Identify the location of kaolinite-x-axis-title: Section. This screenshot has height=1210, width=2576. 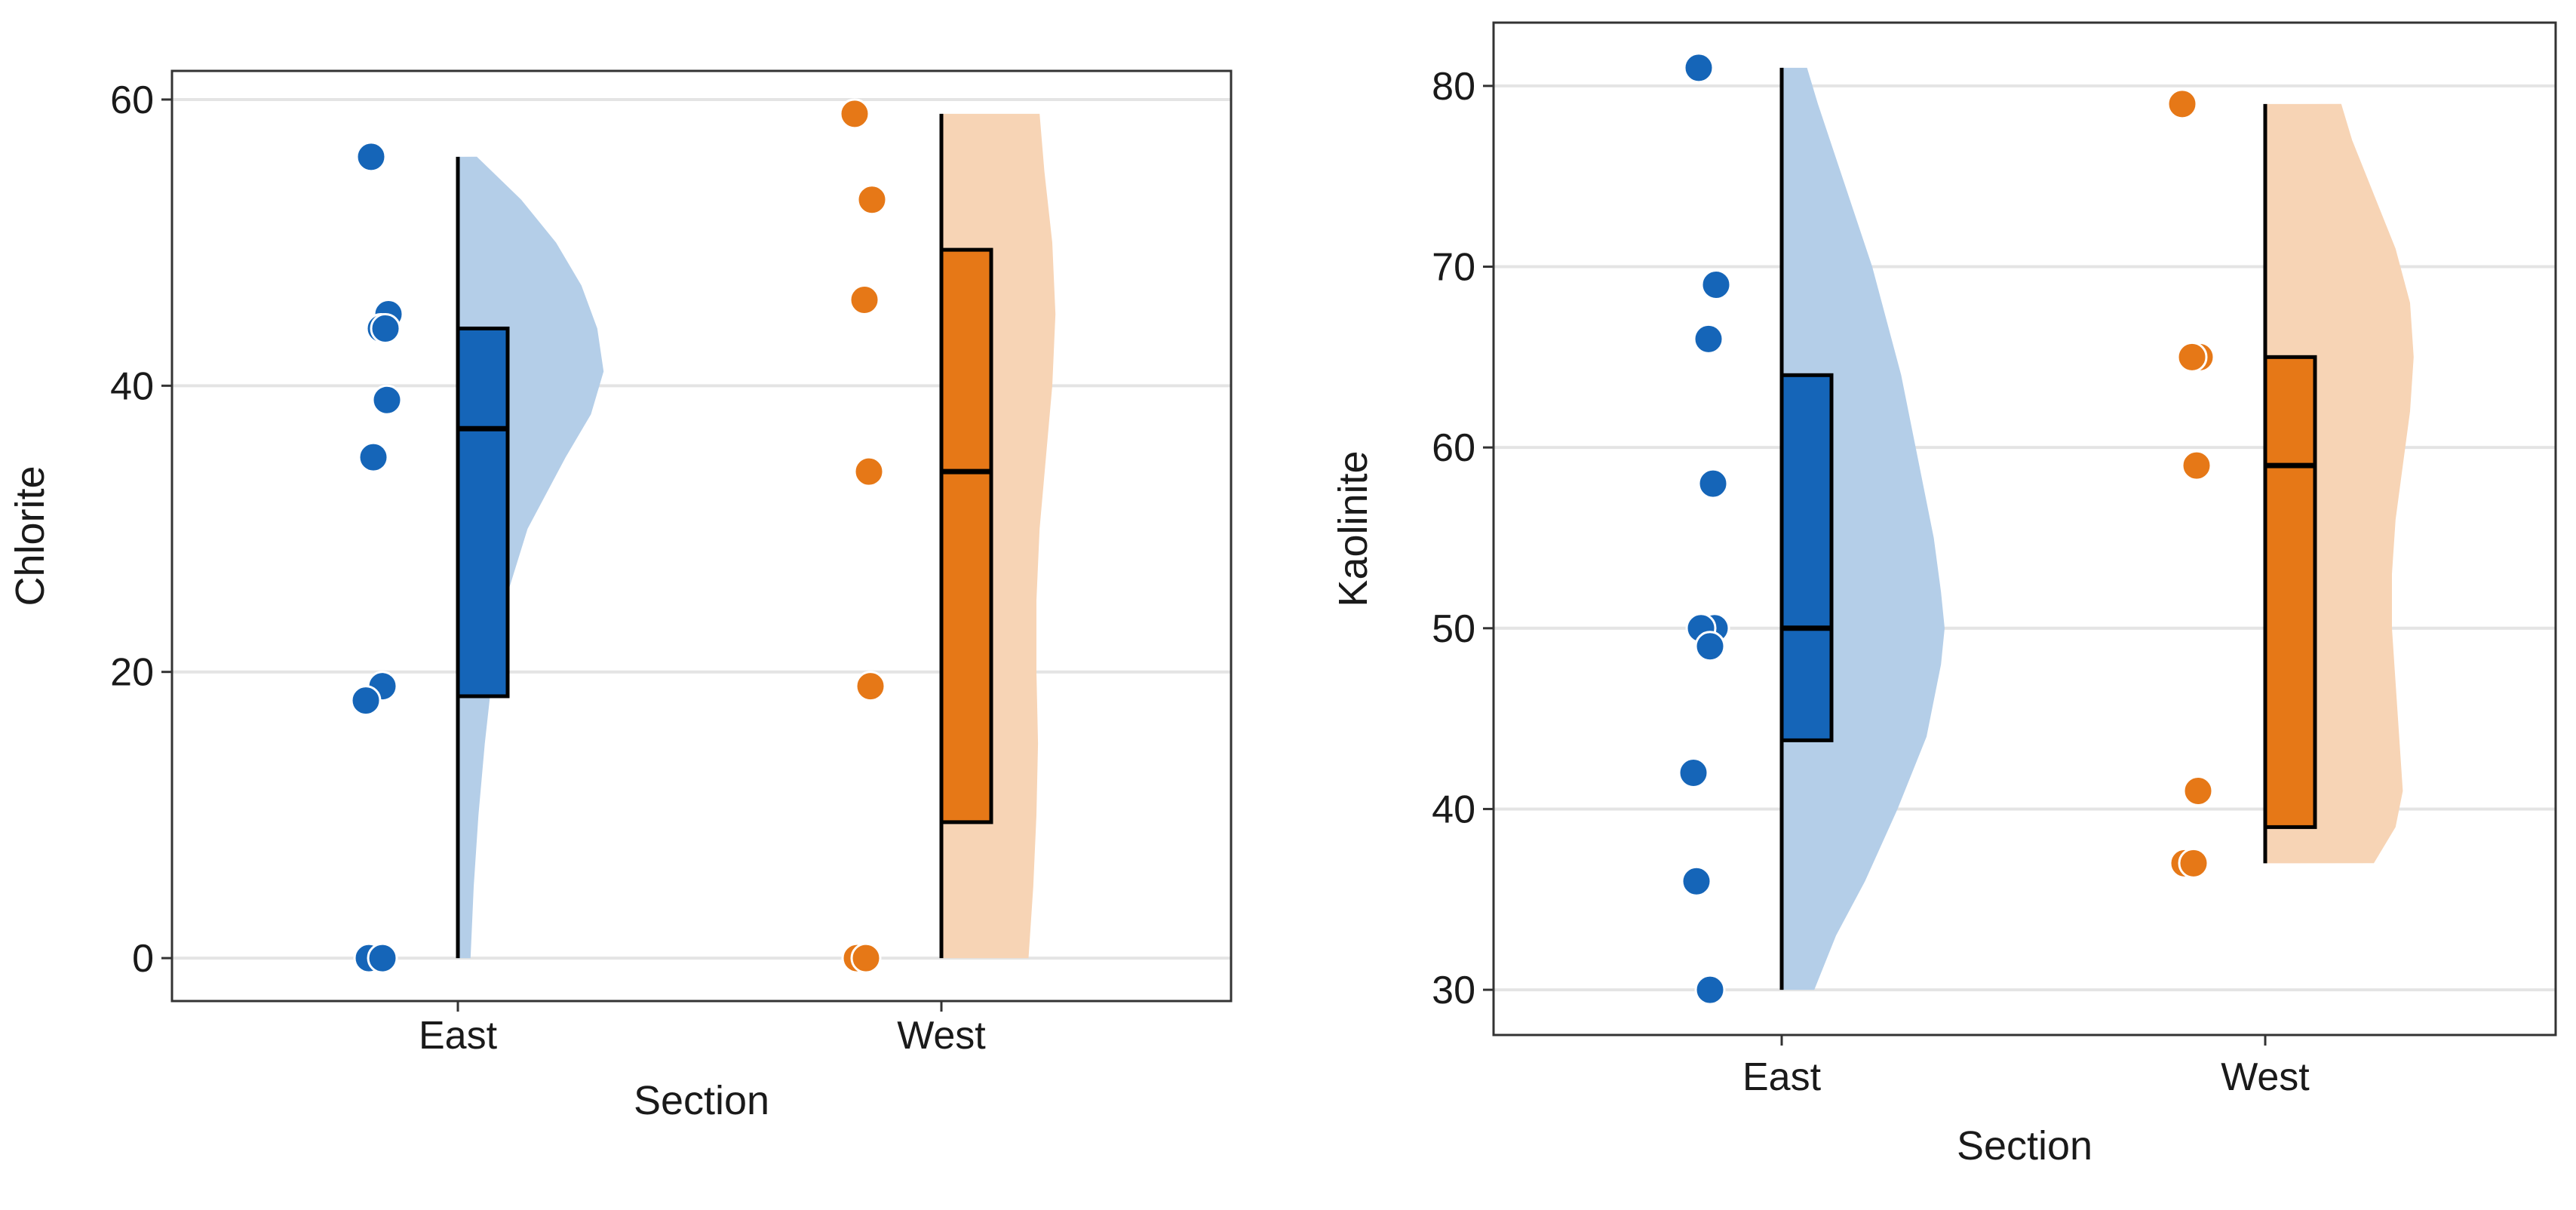
(2024, 1146).